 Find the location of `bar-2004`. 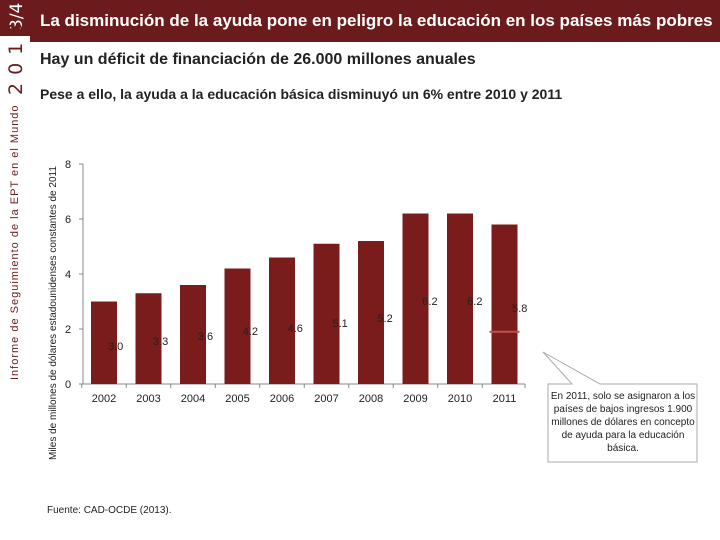

bar-2004 is located at coordinates (193, 334).